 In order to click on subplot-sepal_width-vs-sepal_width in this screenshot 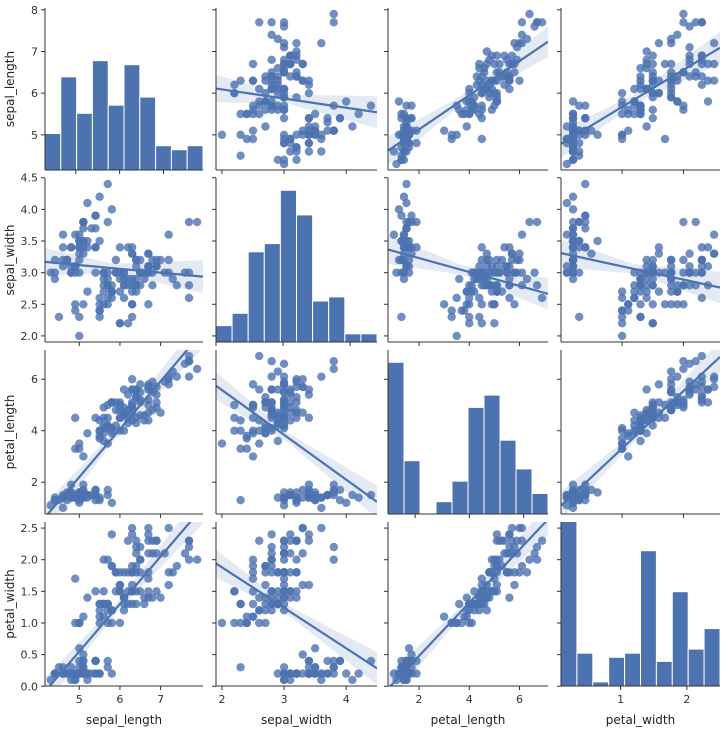, I will do `click(294, 261)`.